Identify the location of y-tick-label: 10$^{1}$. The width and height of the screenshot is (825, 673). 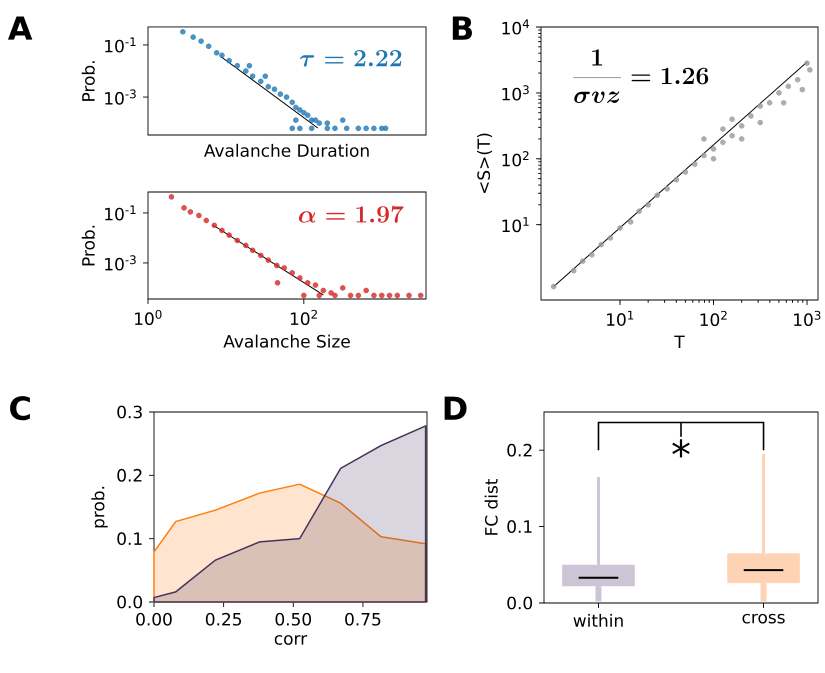
(515, 224).